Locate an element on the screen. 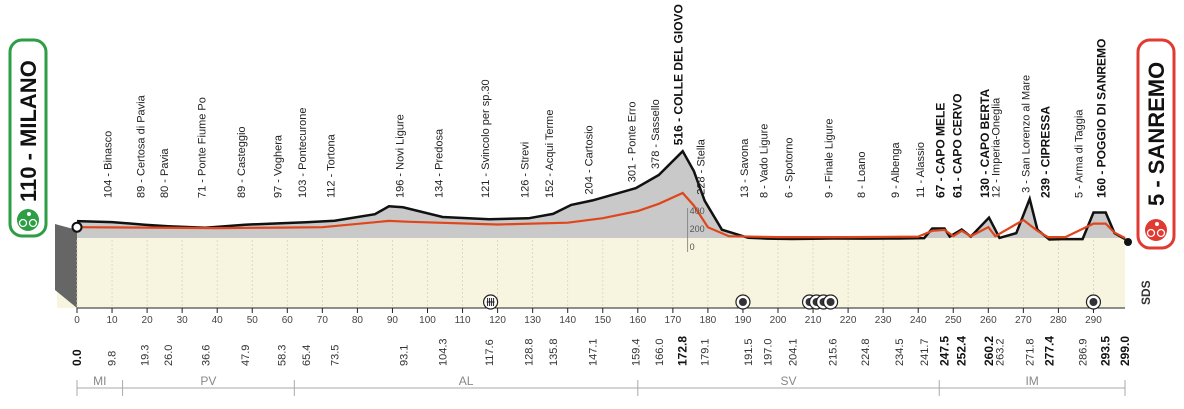 This screenshot has width=1184, height=409. km-label: 197.0 is located at coordinates (768, 352).